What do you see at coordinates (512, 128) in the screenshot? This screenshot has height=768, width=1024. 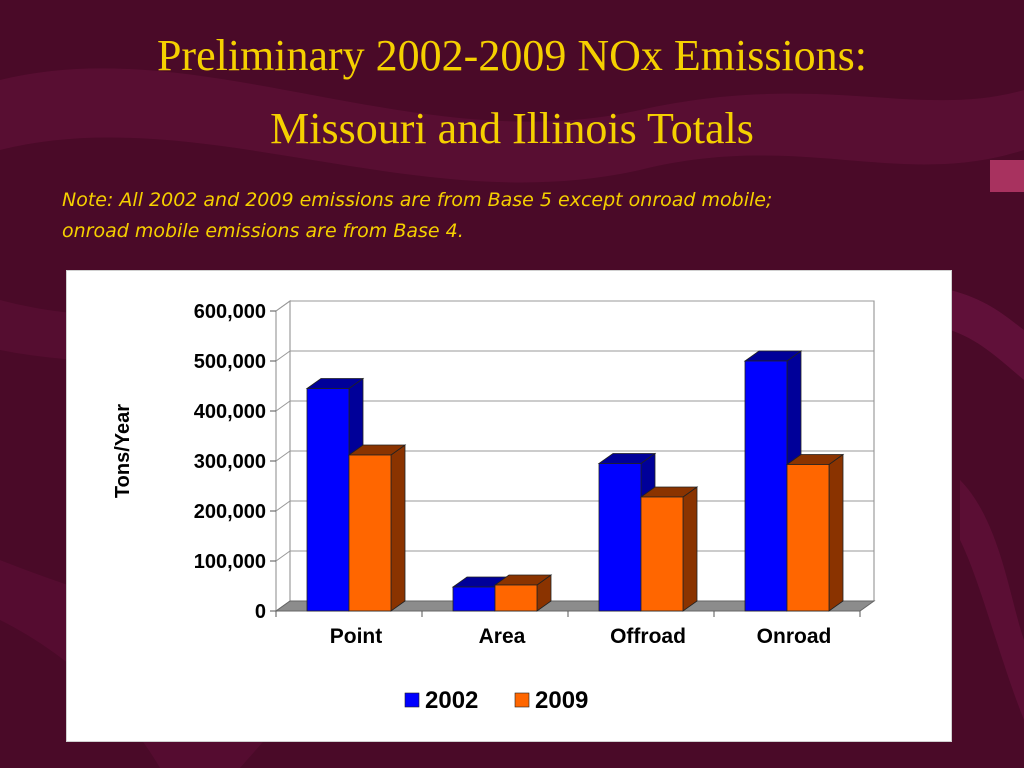 I see `slide-title-line-2: Missouri and Illinois Totals` at bounding box center [512, 128].